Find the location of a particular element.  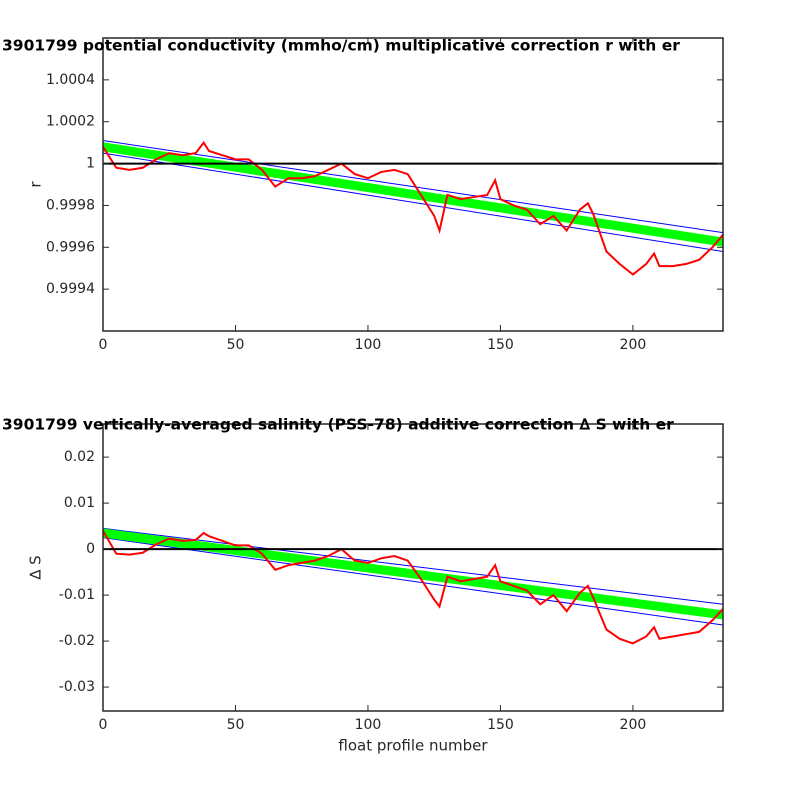

y-tick-label: 1.0004 is located at coordinates (70, 80).